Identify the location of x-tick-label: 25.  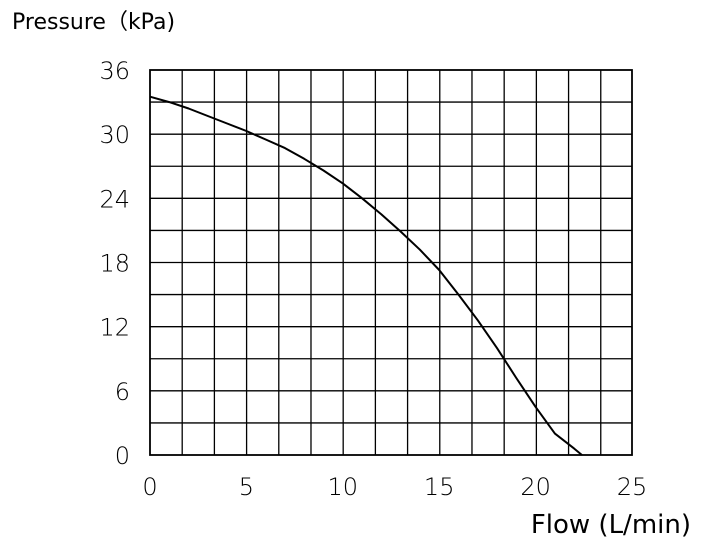
(632, 487).